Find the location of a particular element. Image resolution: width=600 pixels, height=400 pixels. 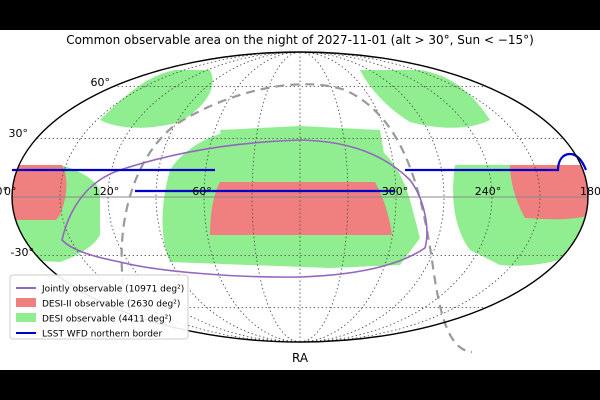

legend-box is located at coordinates (99, 307).